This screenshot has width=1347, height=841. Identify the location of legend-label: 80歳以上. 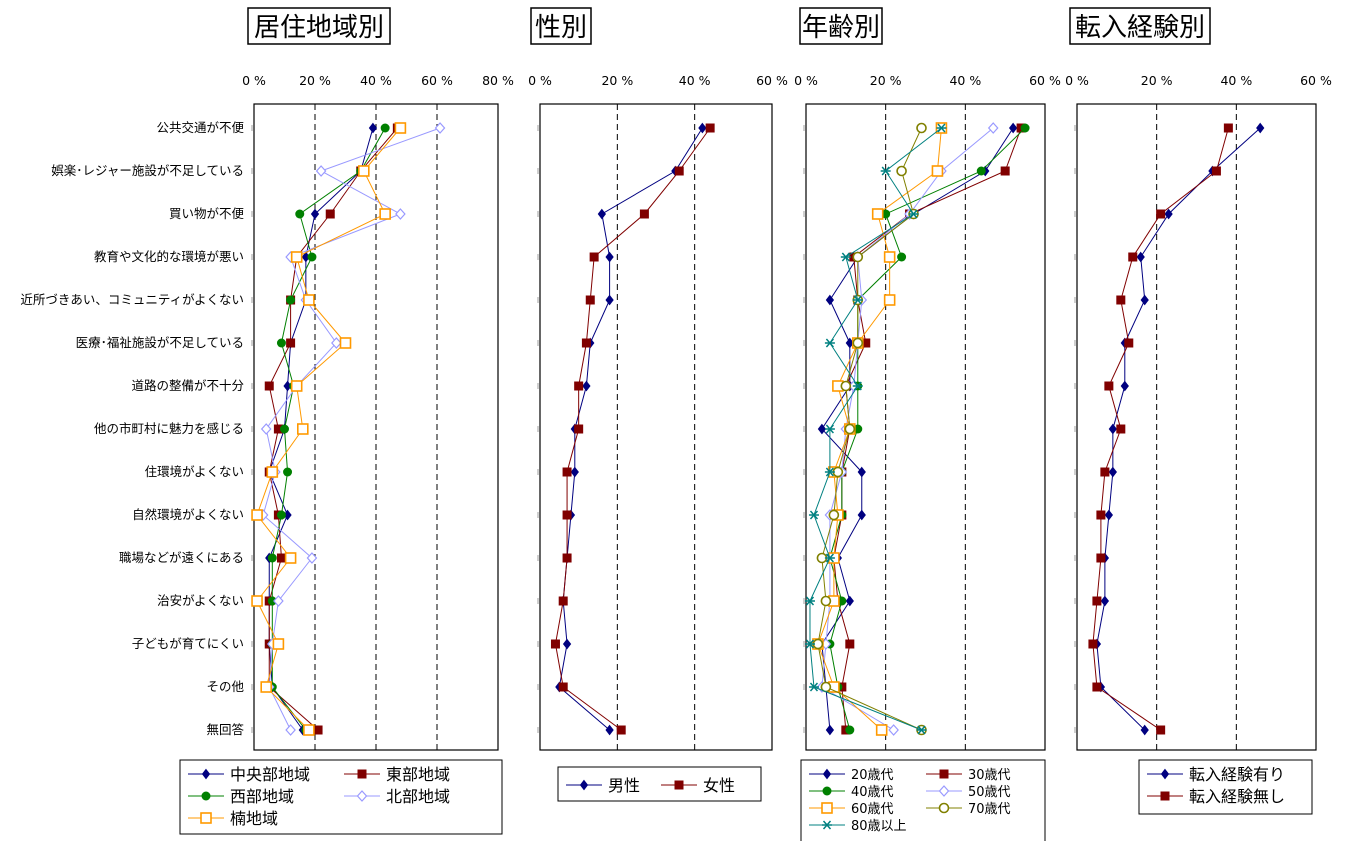
(879, 826).